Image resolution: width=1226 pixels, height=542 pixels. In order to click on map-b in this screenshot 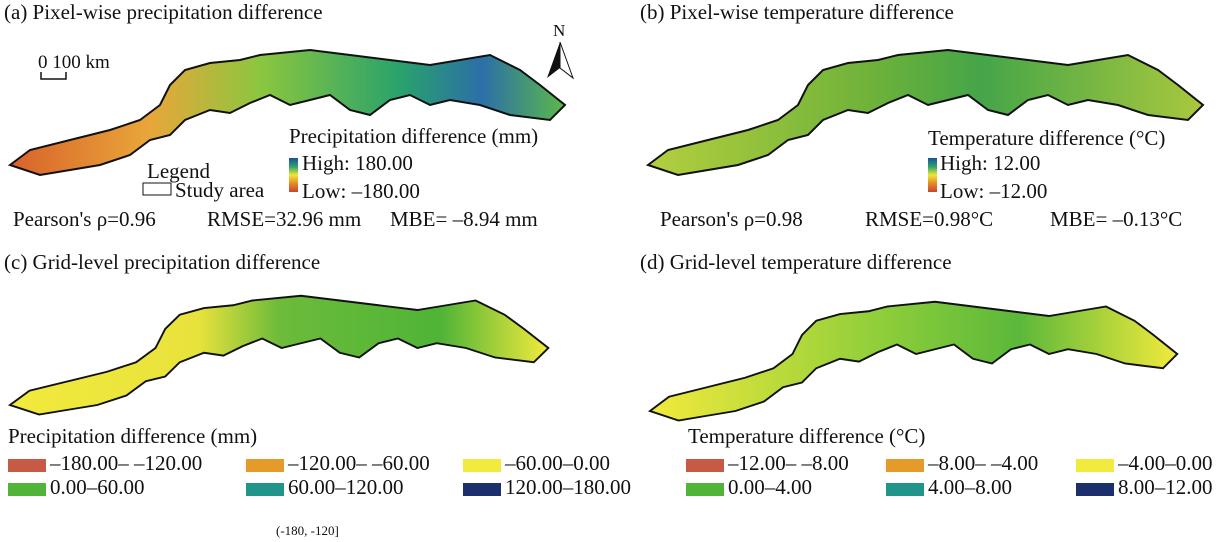, I will do `click(925, 112)`.